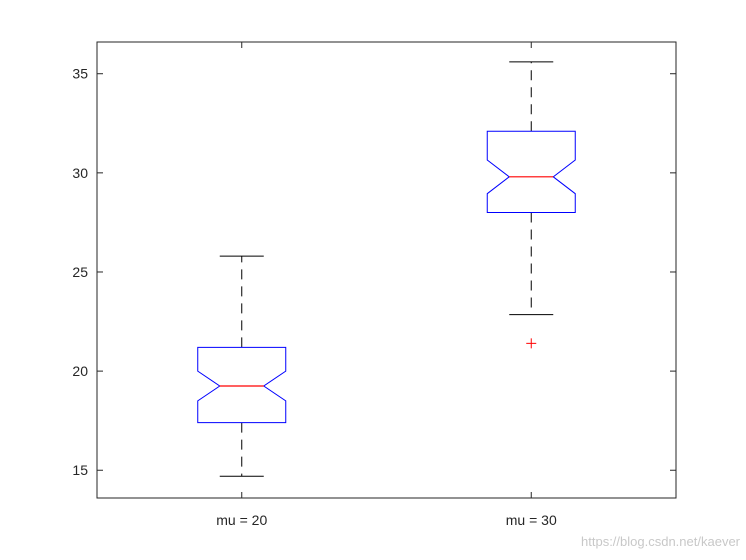 Image resolution: width=746 pixels, height=560 pixels. Describe the element at coordinates (80, 173) in the screenshot. I see `y-tick-label: 30` at that location.